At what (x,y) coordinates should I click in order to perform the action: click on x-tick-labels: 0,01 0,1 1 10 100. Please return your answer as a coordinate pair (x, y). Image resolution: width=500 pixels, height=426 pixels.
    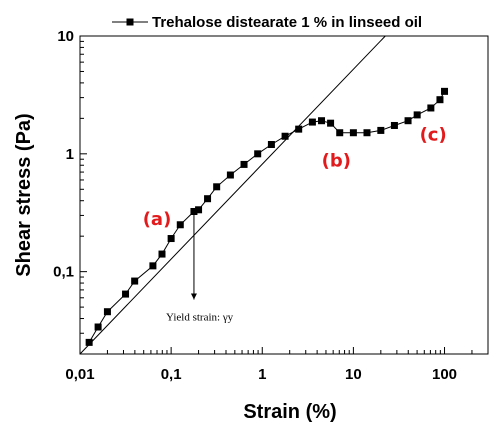
    Looking at the image, I should click on (261, 374).